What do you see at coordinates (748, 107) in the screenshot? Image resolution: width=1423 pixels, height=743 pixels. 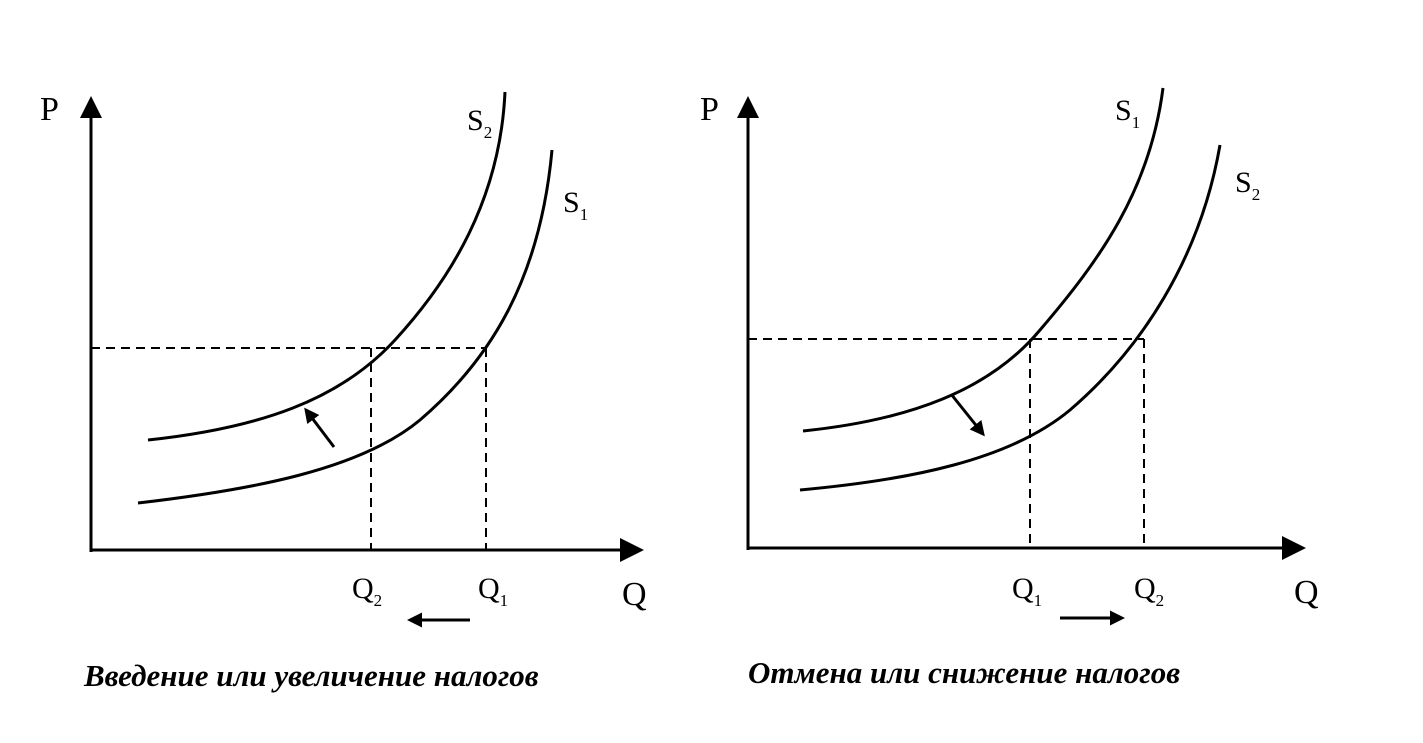 I see `right-y-axis-arrow-icon` at bounding box center [748, 107].